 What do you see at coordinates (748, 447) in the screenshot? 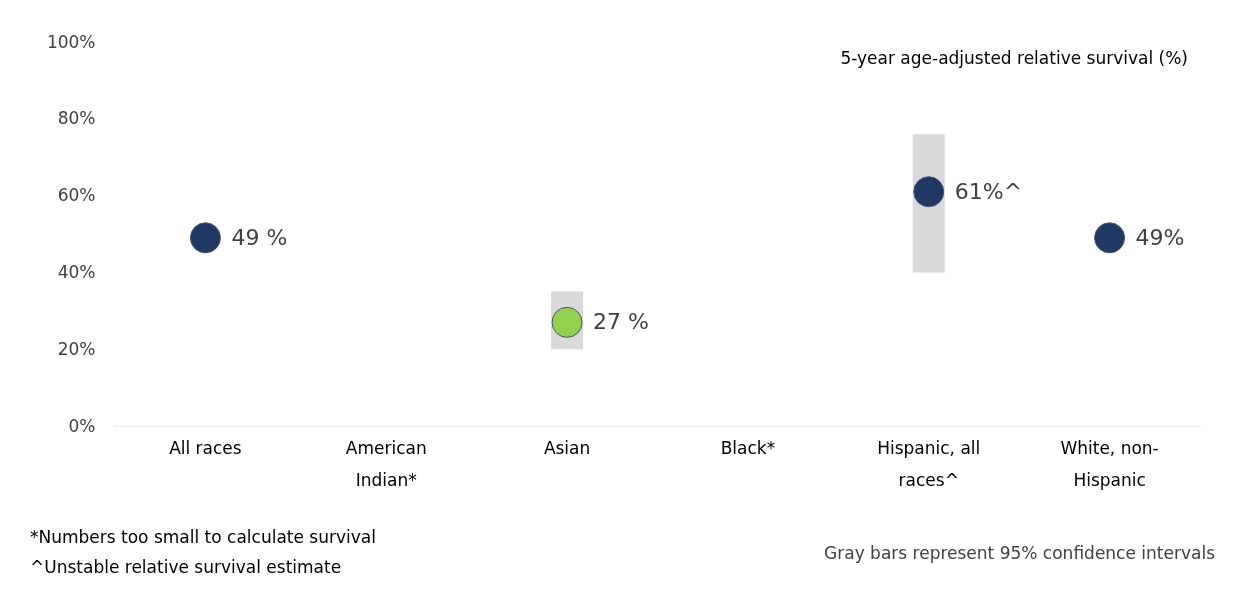
I see `x-tick-label: Black*` at bounding box center [748, 447].